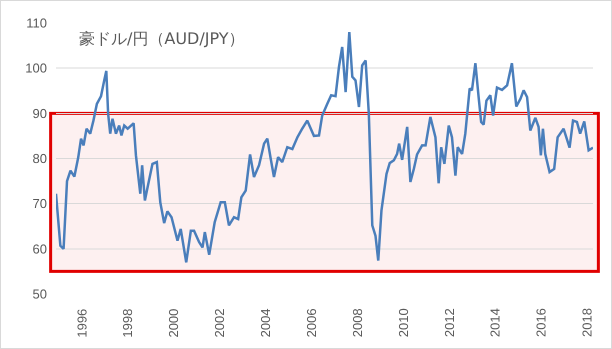 The width and height of the screenshot is (612, 349). I want to click on y-tick-label: 80, so click(39, 158).